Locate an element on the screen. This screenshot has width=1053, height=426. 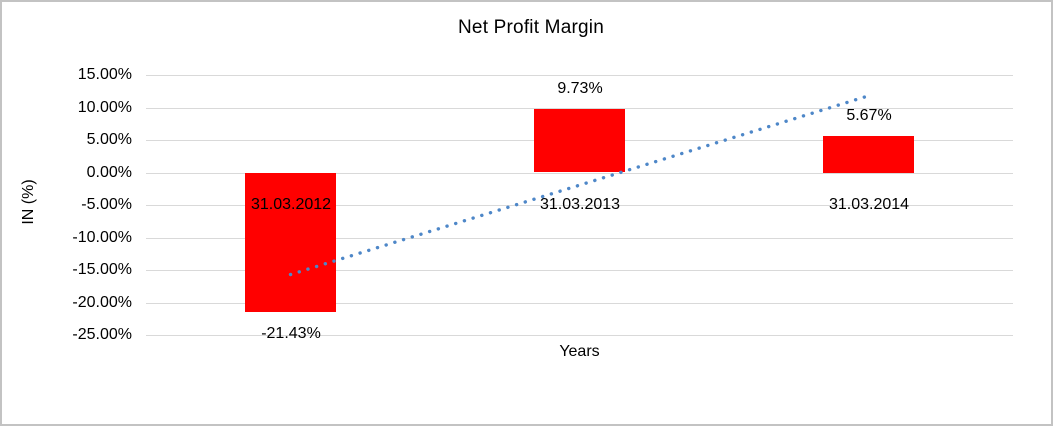
category-label: 31.03.2014 is located at coordinates (869, 204).